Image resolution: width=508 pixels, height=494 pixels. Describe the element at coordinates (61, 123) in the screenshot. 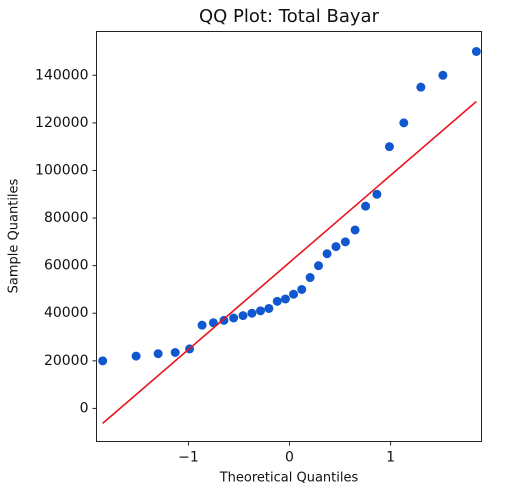

I see `y-tick-label: 120000` at that location.